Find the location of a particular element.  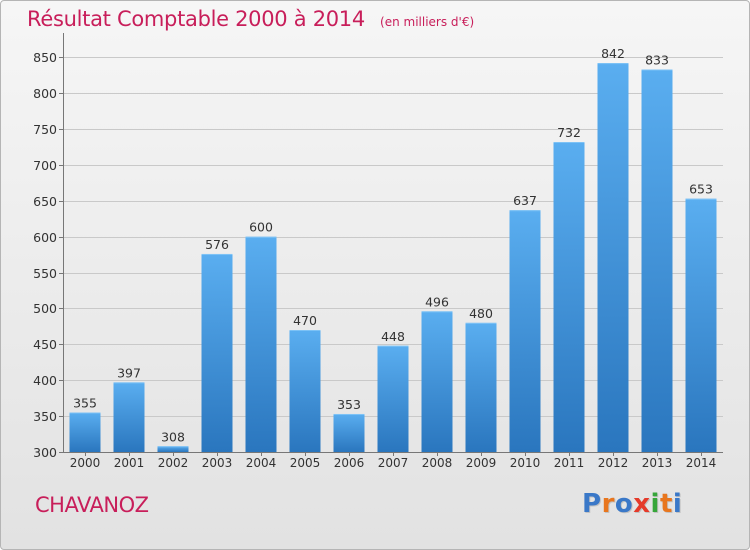

y-tick-label: 550 is located at coordinates (45, 273).